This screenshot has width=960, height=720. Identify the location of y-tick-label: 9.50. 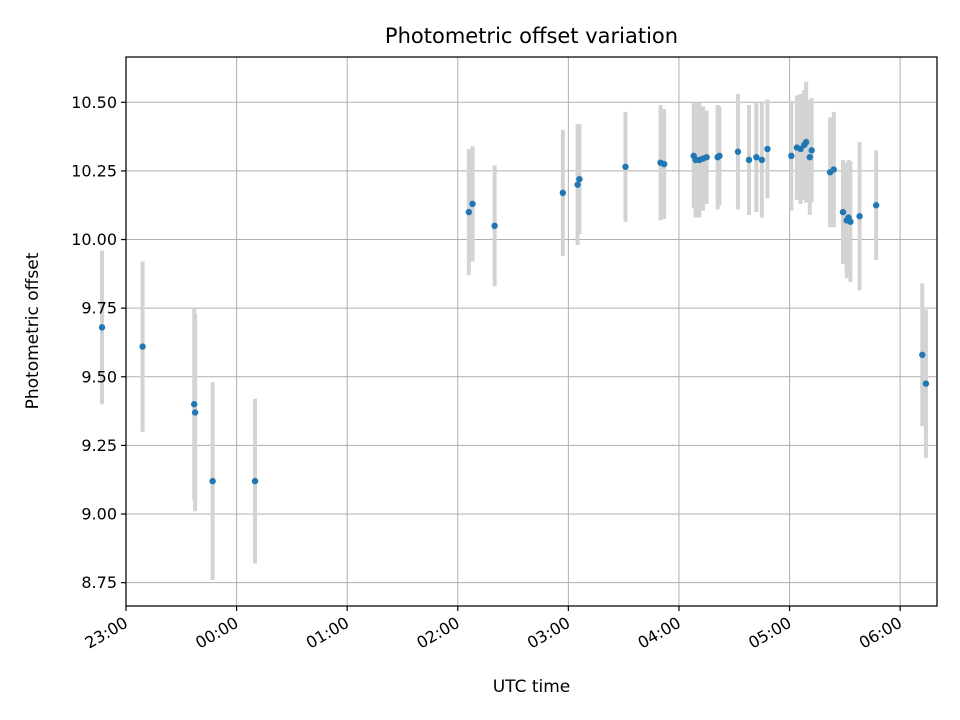
(99, 376).